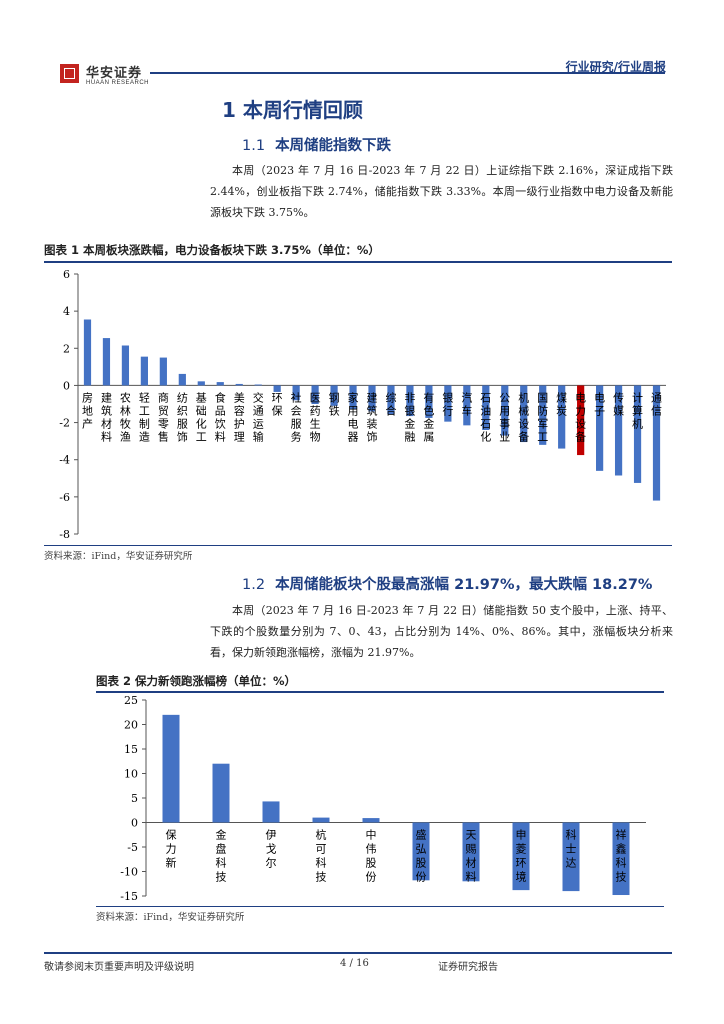  I want to click on x-tick-char: 品, so click(220, 410).